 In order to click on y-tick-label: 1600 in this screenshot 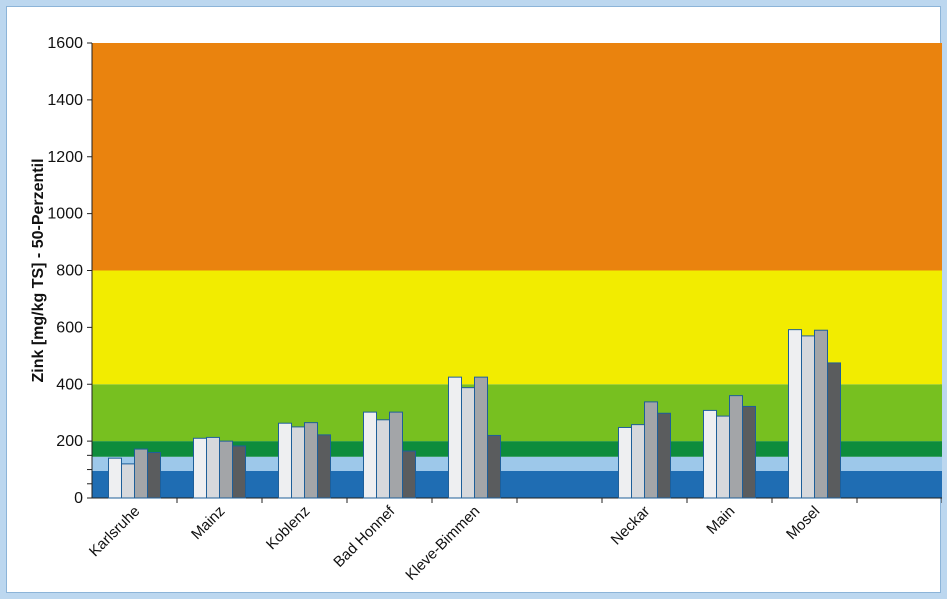, I will do `click(65, 43)`.